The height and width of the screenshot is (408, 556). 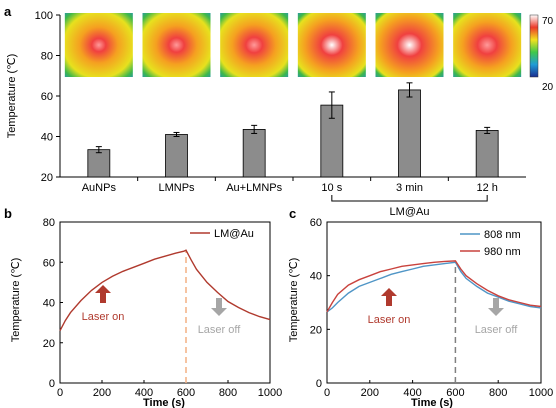 What do you see at coordinates (409, 188) in the screenshot?
I see `panel-a-category-label: 3 min` at bounding box center [409, 188].